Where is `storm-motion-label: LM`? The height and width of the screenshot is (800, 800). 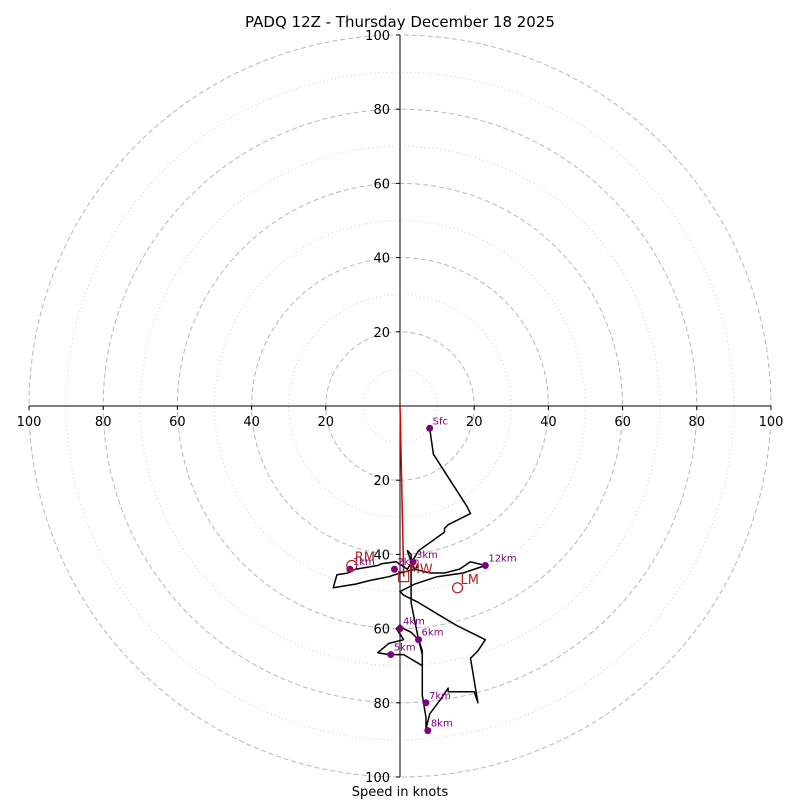 storm-motion-label: LM is located at coordinates (470, 580).